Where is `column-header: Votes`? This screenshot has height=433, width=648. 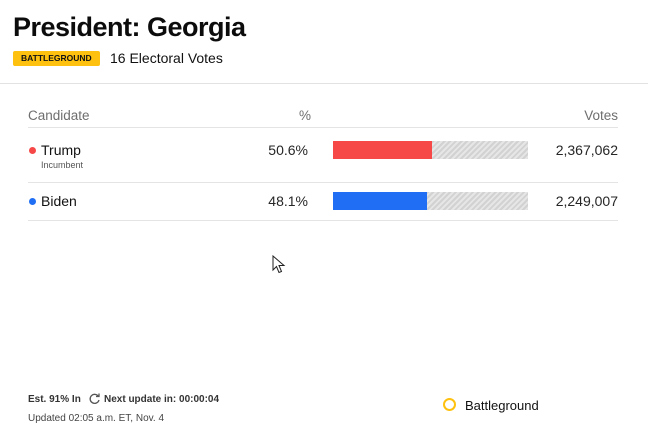 column-header: Votes is located at coordinates (601, 115).